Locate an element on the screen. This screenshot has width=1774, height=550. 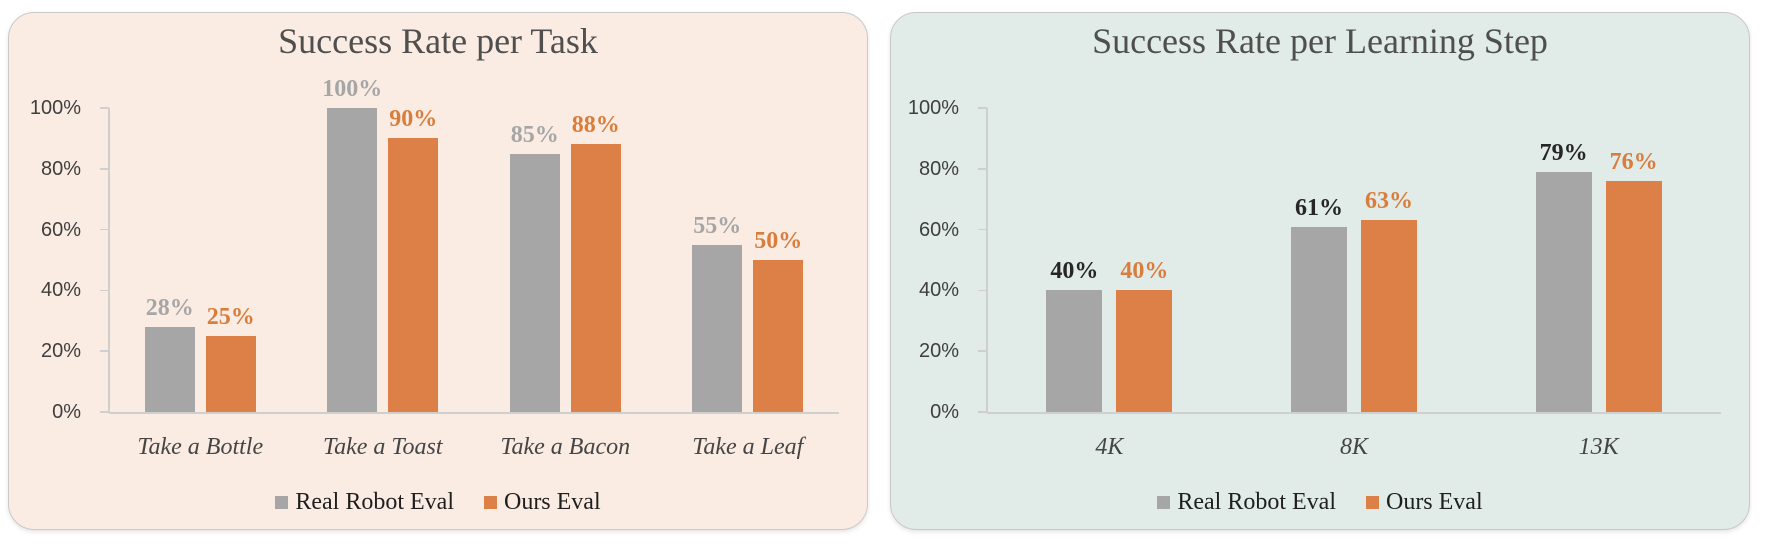
bar-value-label: 79% is located at coordinates (1563, 152).